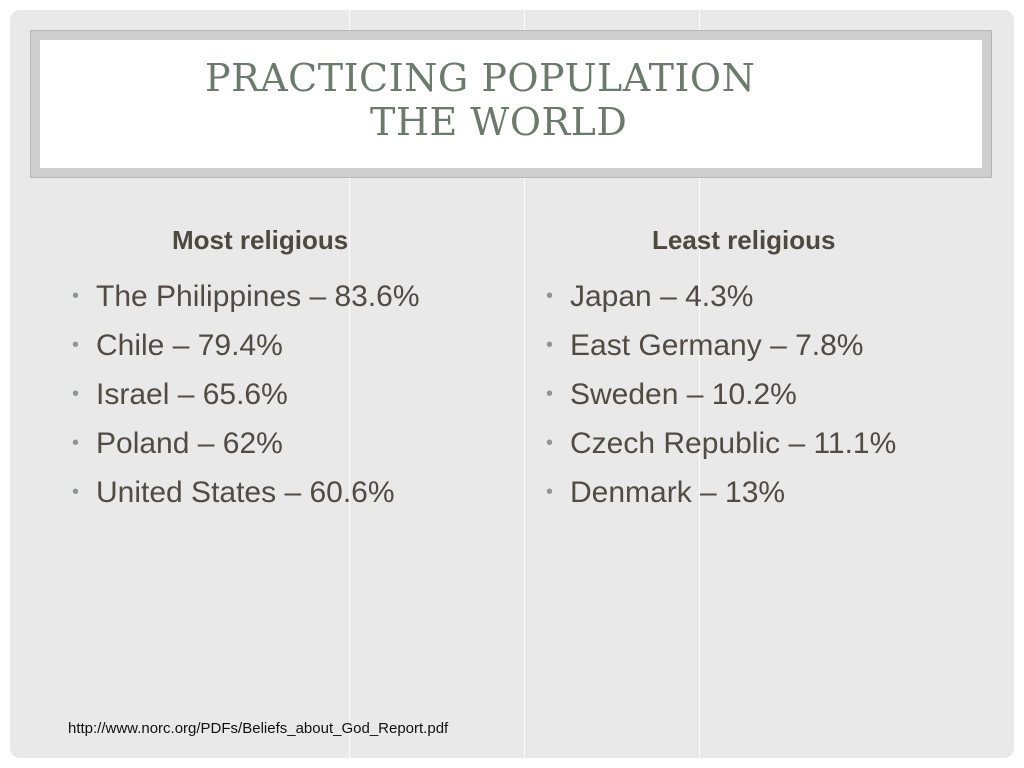 This screenshot has height=768, width=1024. Describe the element at coordinates (260, 240) in the screenshot. I see `most-religious-heading: Most religious` at that location.